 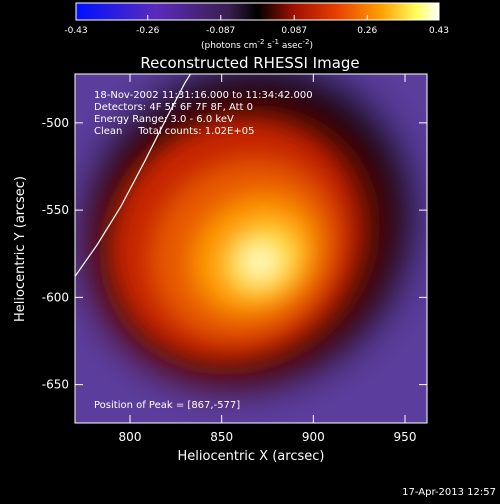 What do you see at coordinates (148, 31) in the screenshot?
I see `colorbar-tick-label: -0.26` at bounding box center [148, 31].